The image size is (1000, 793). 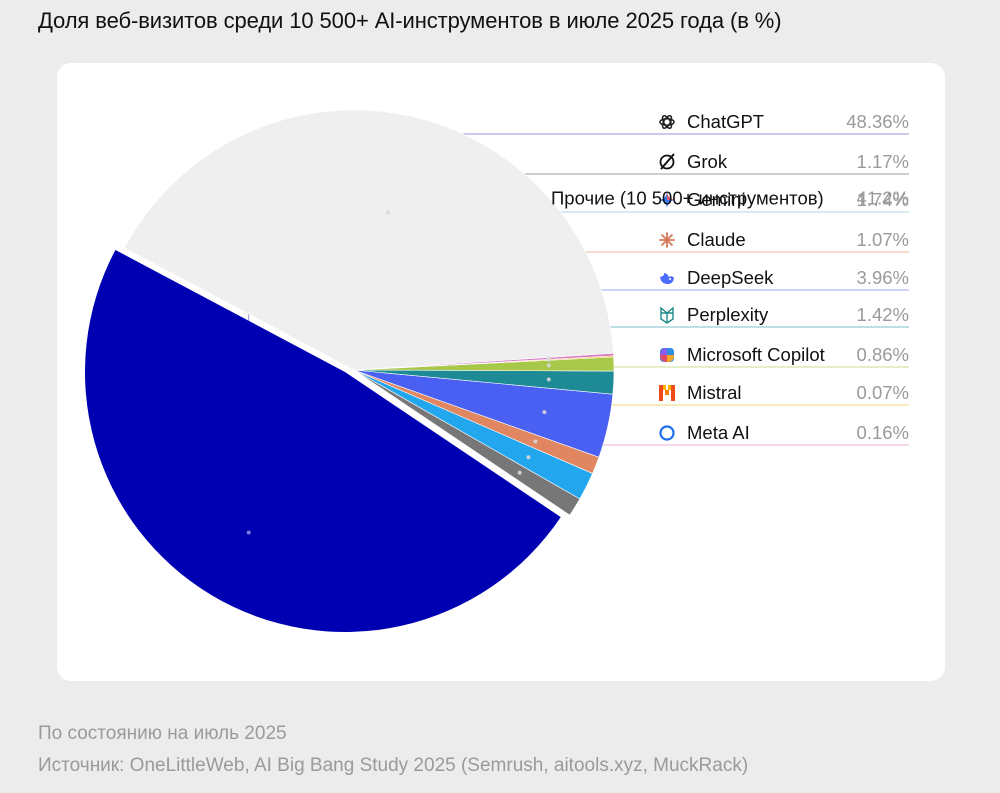 I want to click on slice-value-meta-ai: 0.16%, so click(x=883, y=432).